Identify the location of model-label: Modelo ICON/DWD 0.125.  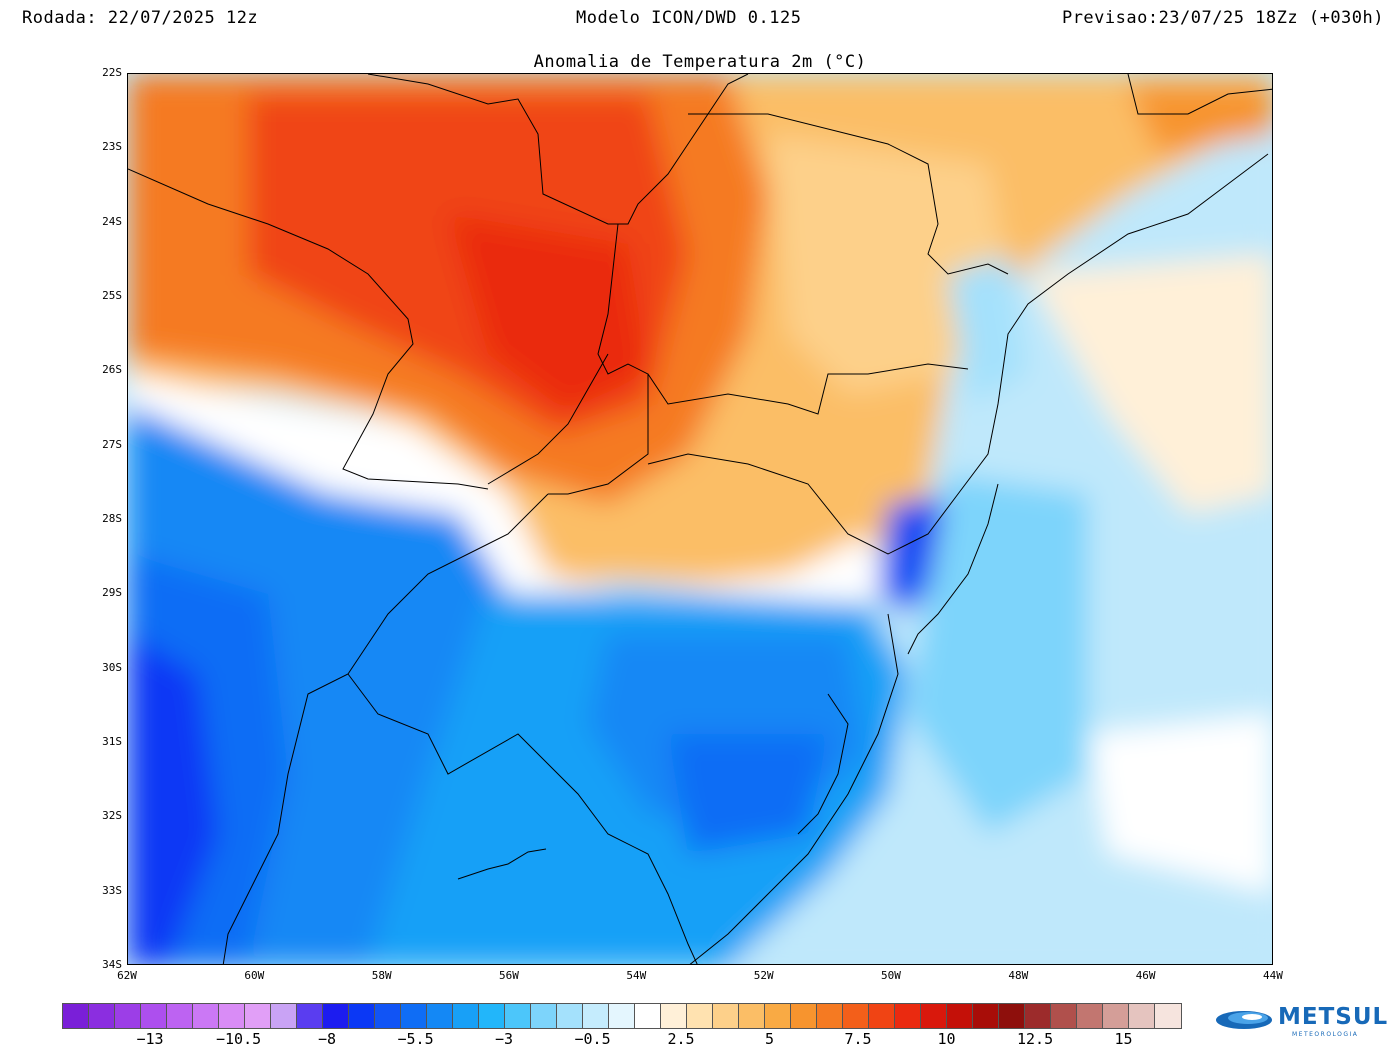
(689, 18).